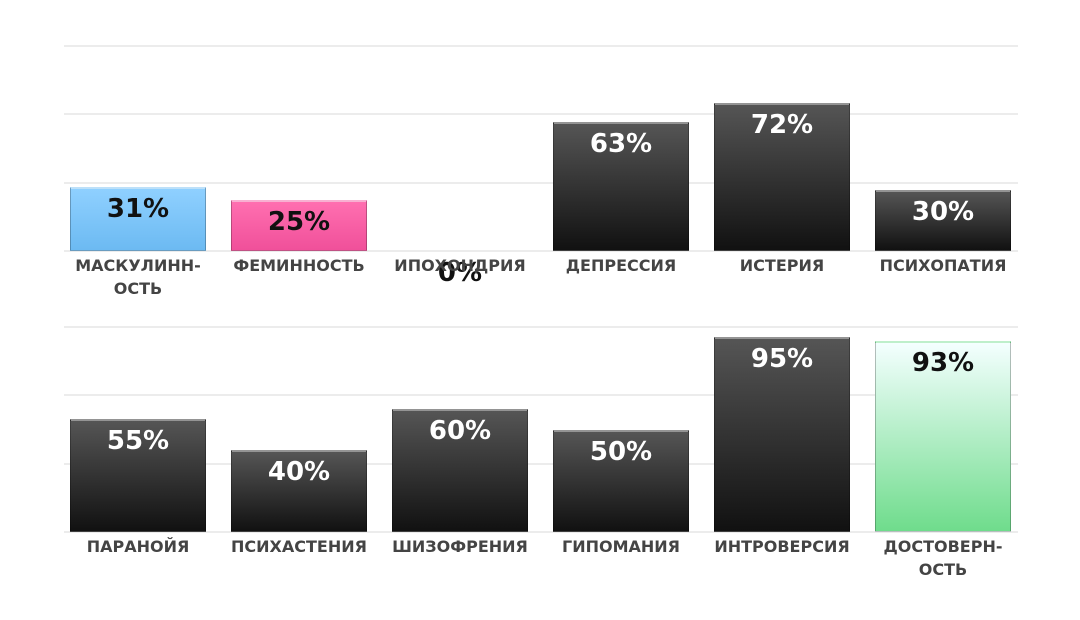  What do you see at coordinates (299, 221) in the screenshot?
I see `value-label: 25%` at bounding box center [299, 221].